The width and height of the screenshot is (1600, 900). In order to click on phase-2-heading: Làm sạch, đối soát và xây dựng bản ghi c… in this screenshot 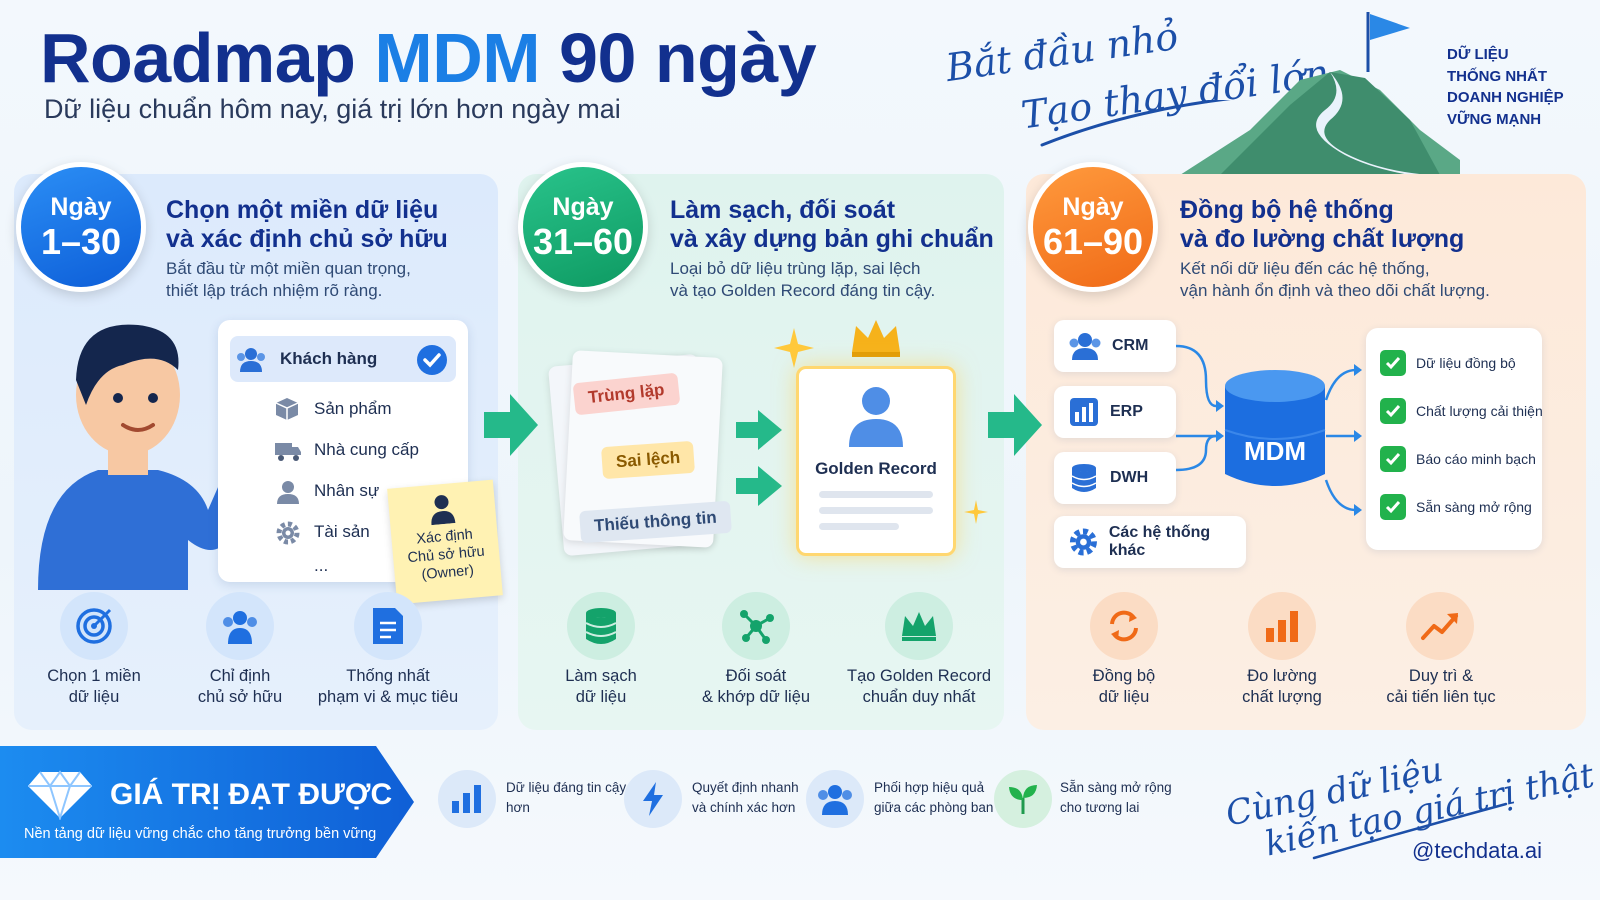, I will do `click(832, 224)`.